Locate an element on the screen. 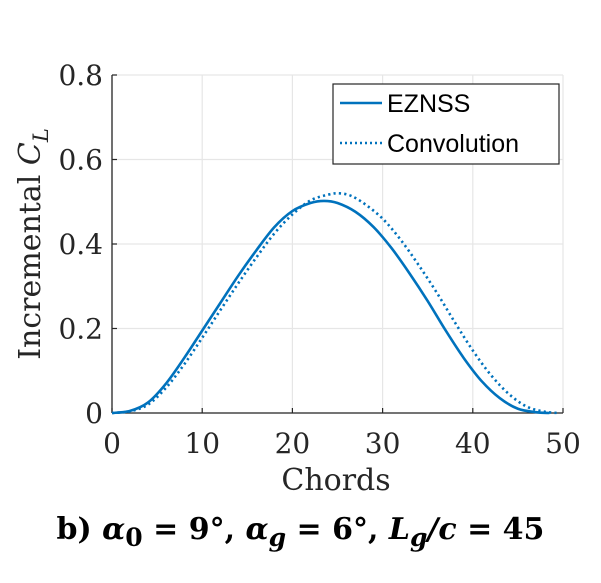  legend-label-eznss: EZNSS is located at coordinates (428, 104).